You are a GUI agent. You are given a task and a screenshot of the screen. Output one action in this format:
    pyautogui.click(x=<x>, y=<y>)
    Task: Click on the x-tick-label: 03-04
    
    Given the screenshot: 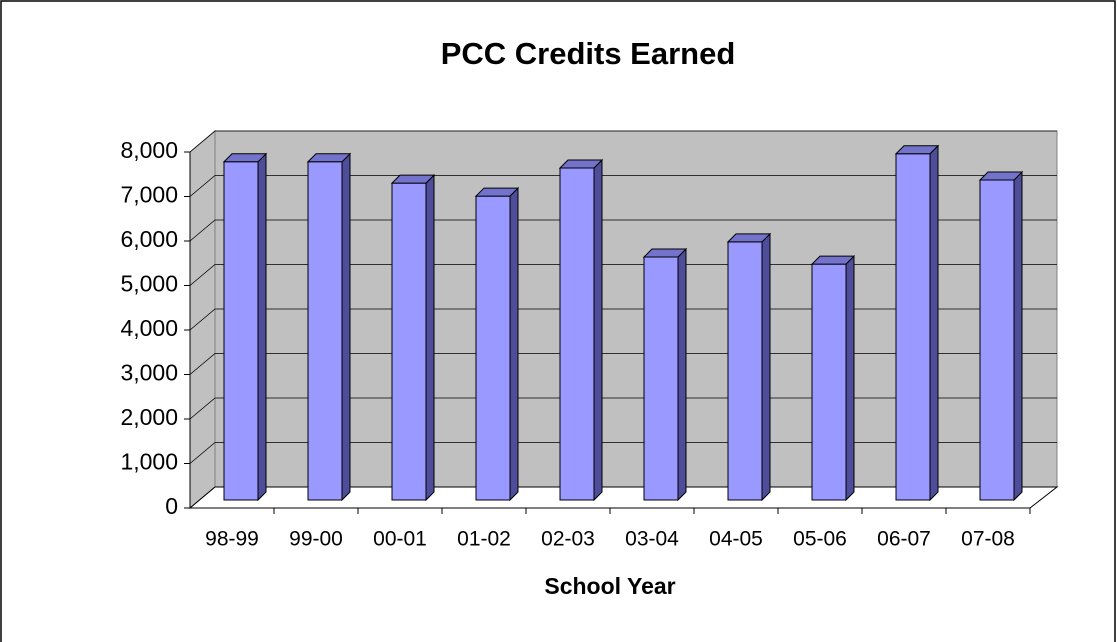 What is the action you would take?
    pyautogui.click(x=652, y=539)
    